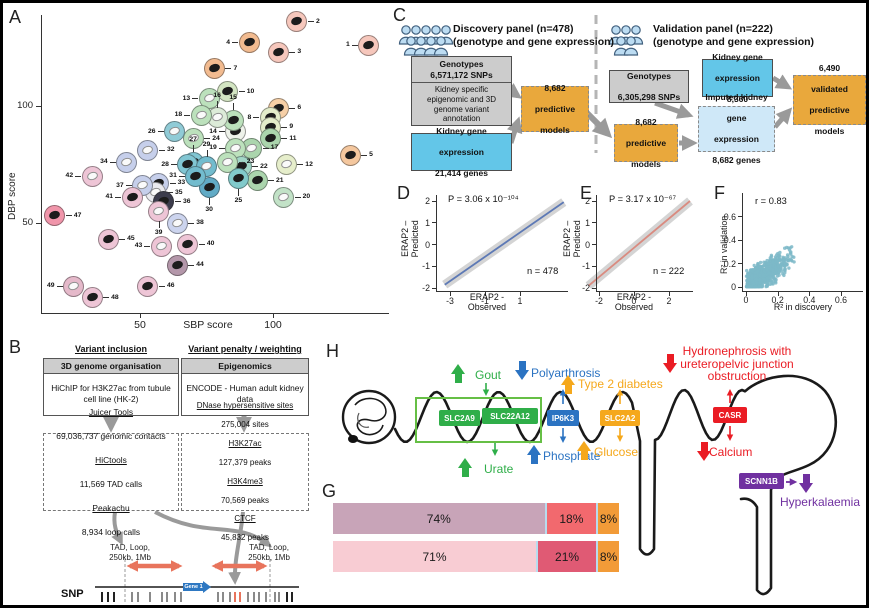 The image size is (869, 608). I want to click on c-box-validated: 6,490 validated predictive models, so click(829, 99).